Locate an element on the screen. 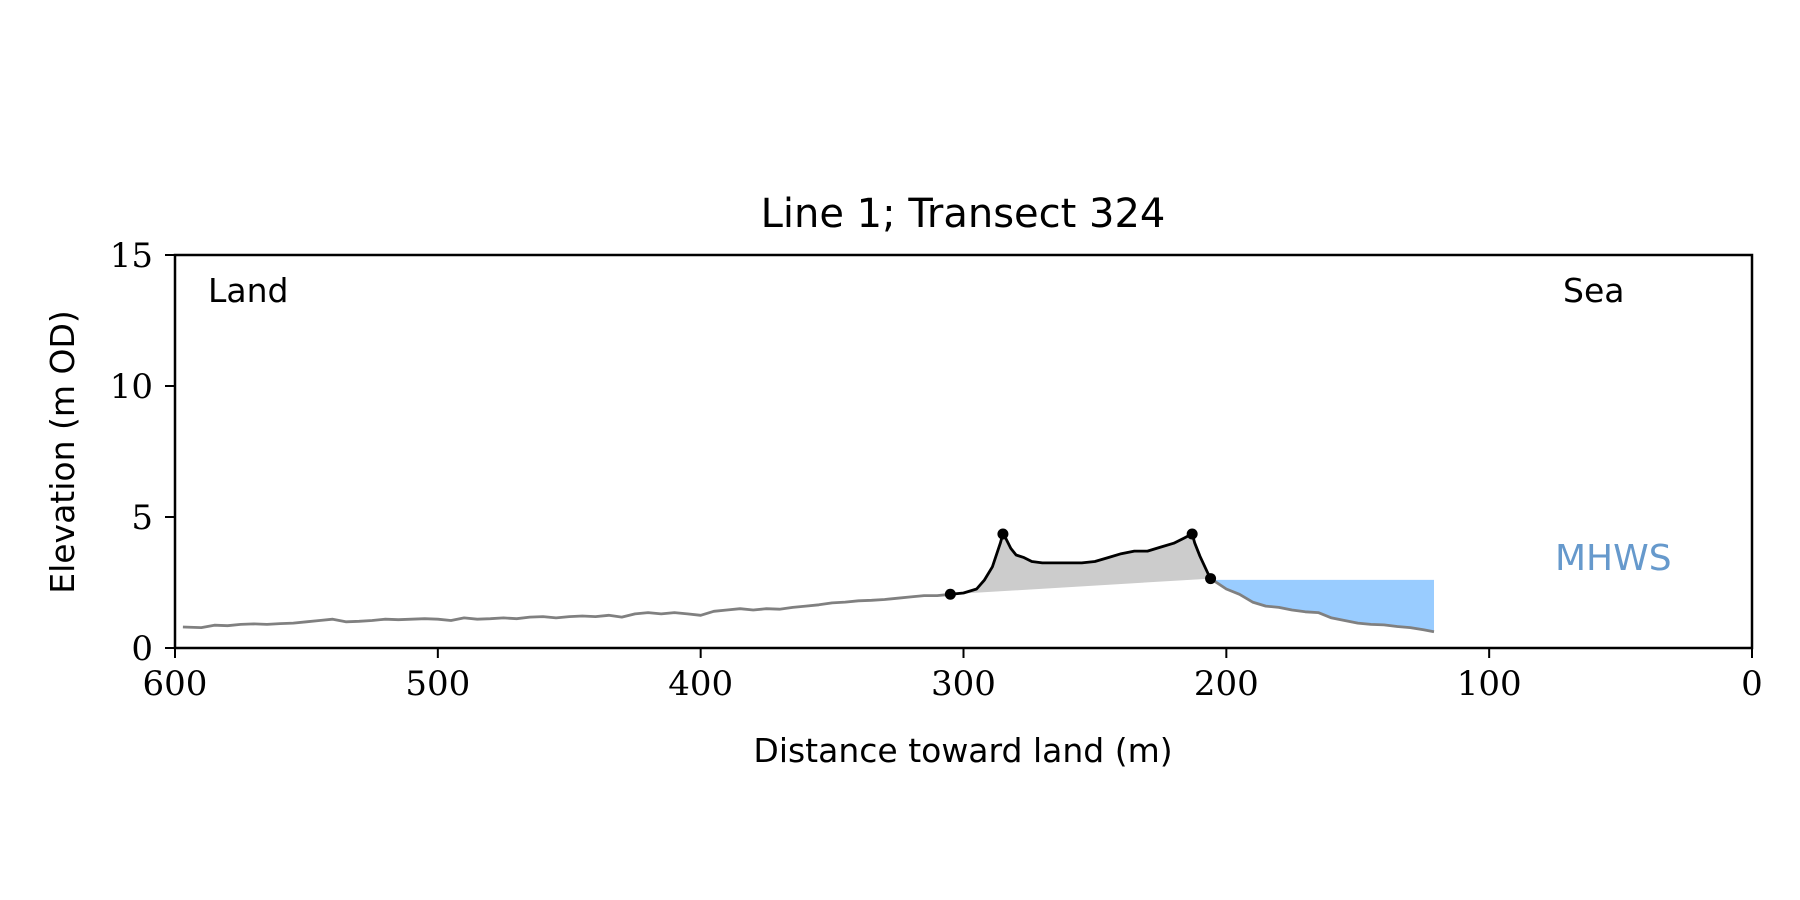  x-tick-label: 0 is located at coordinates (1752, 684).